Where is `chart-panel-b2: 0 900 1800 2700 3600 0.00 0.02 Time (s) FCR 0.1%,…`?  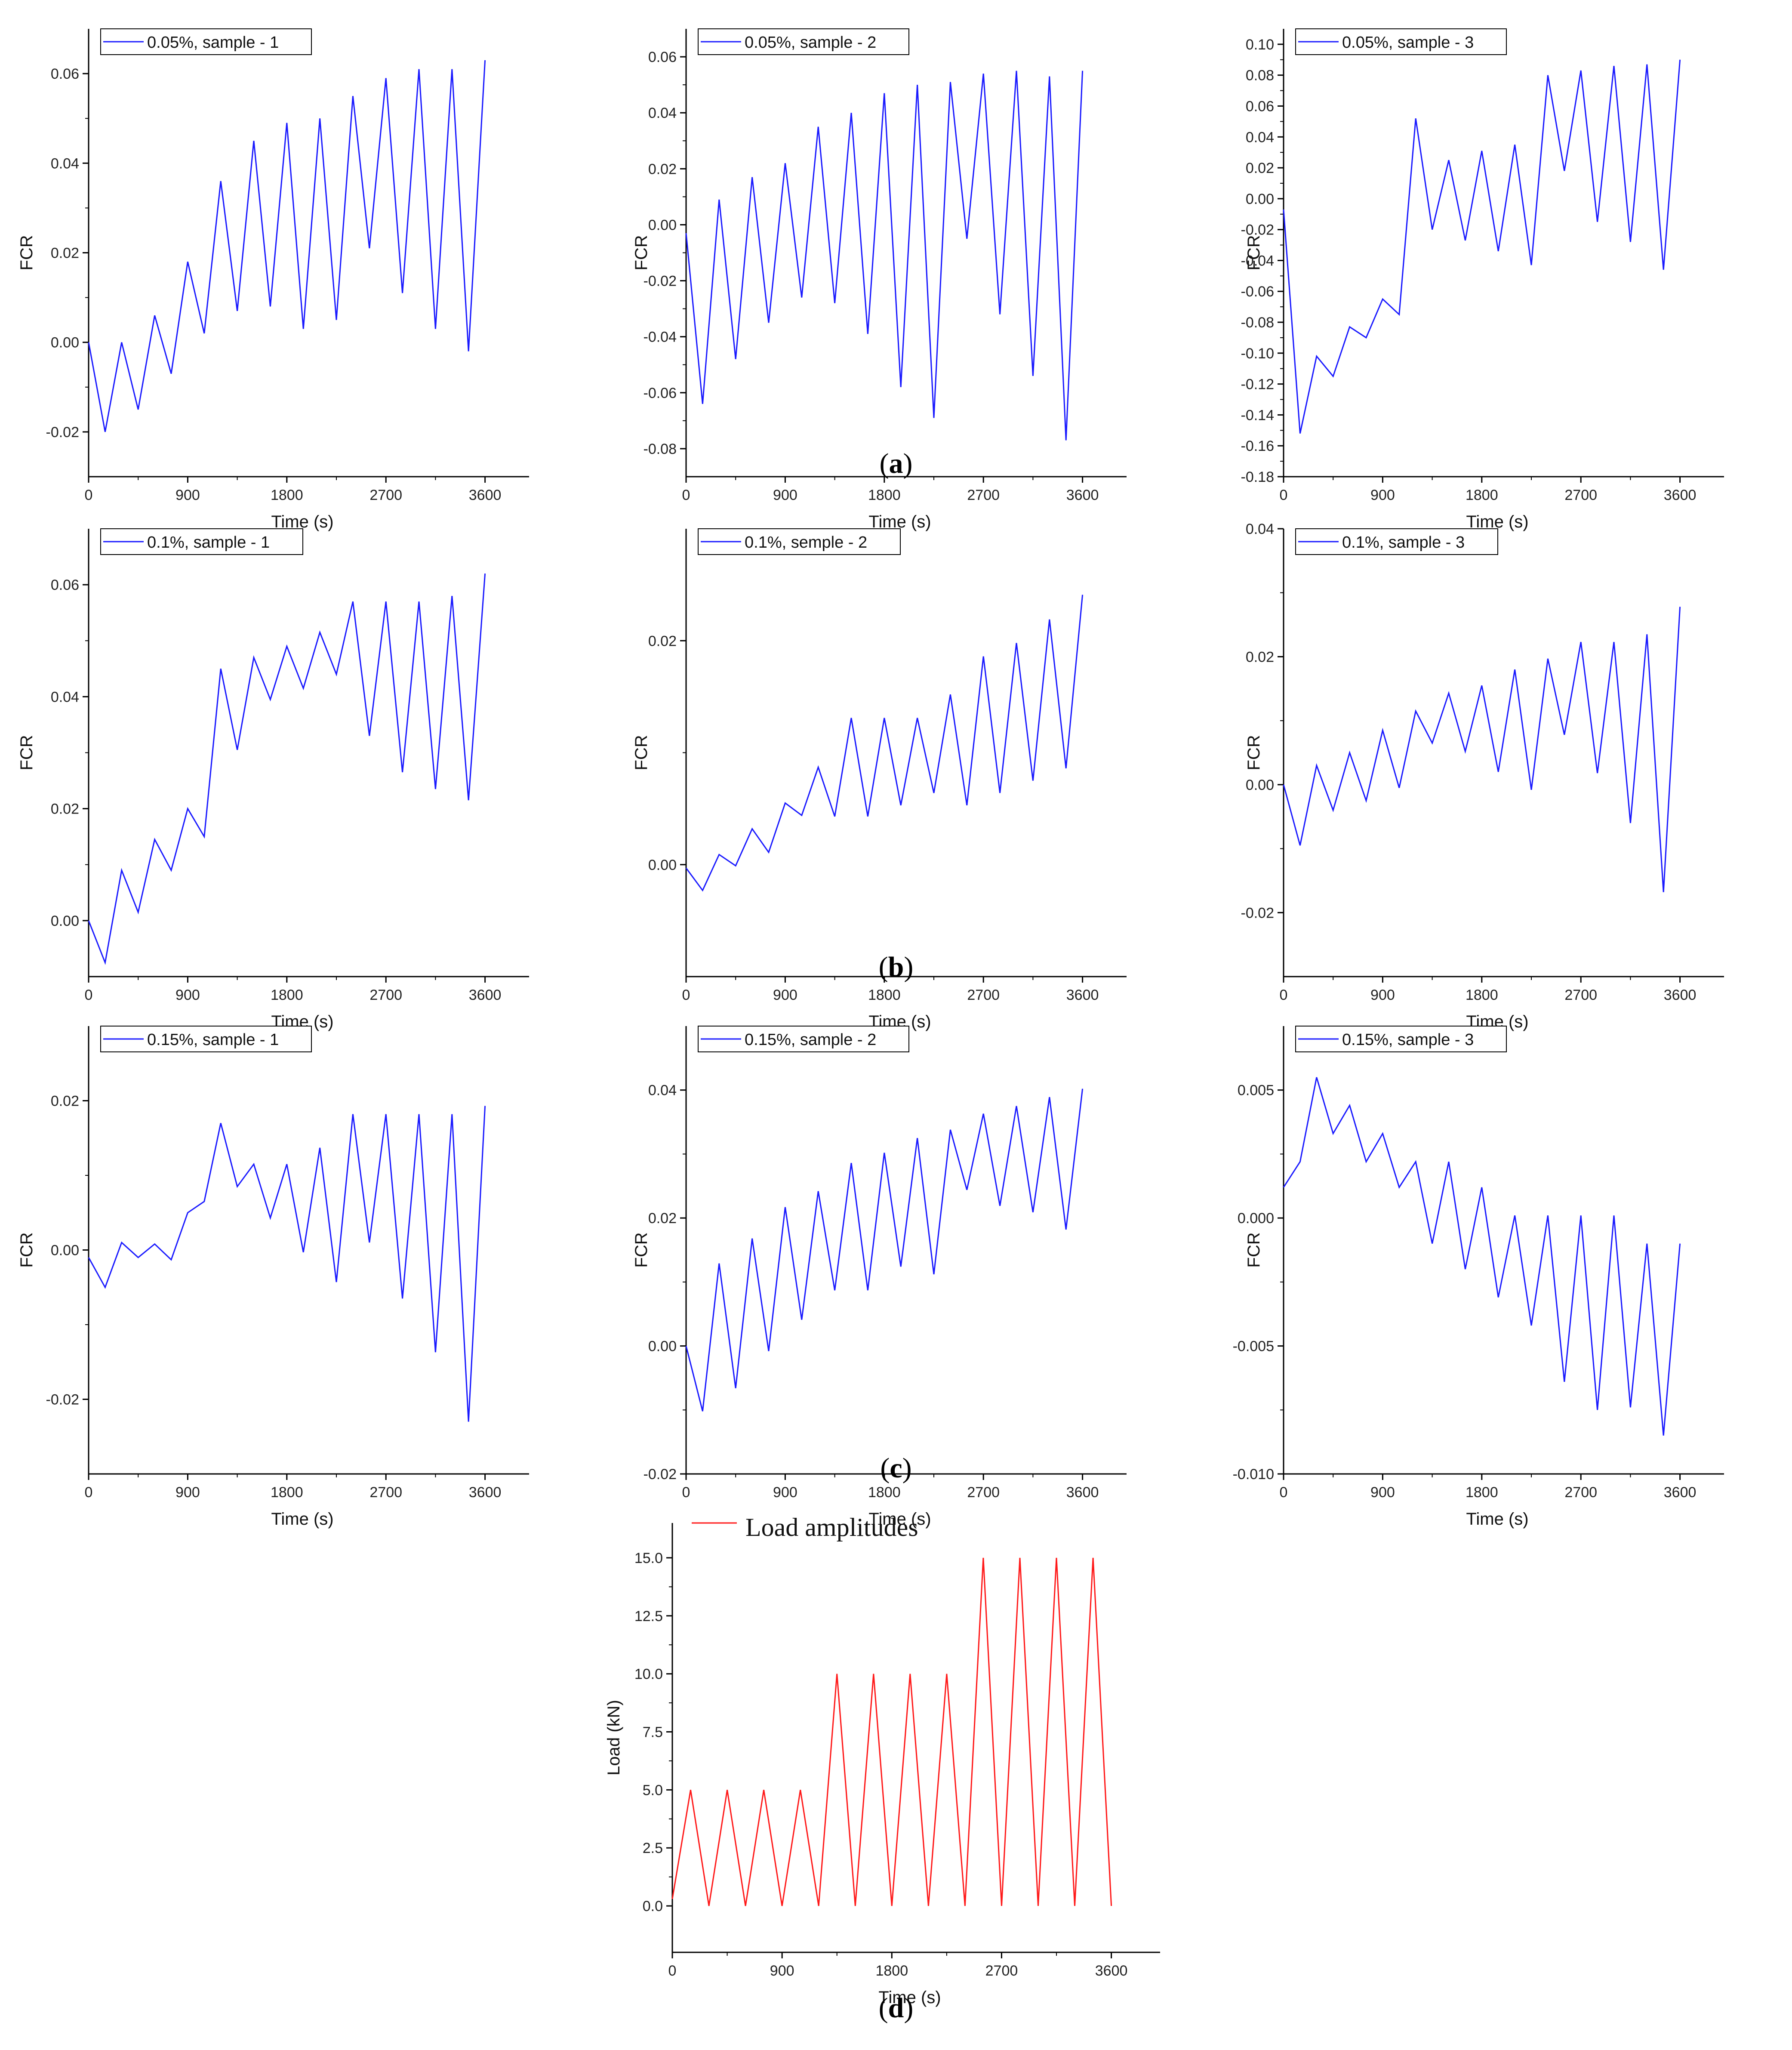
chart-panel-b2: 0 900 1800 2700 3600 0.00 0.02 Time (s) FCR 0.1%,… is located at coordinates (896, 765).